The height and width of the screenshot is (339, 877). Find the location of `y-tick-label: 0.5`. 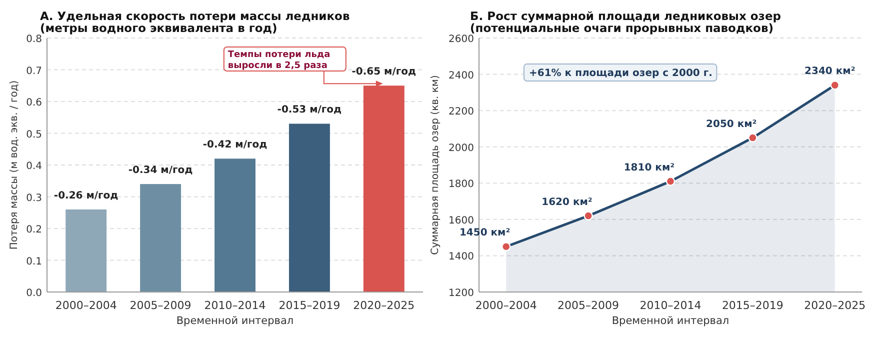

y-tick-label: 0.5 is located at coordinates (34, 134).